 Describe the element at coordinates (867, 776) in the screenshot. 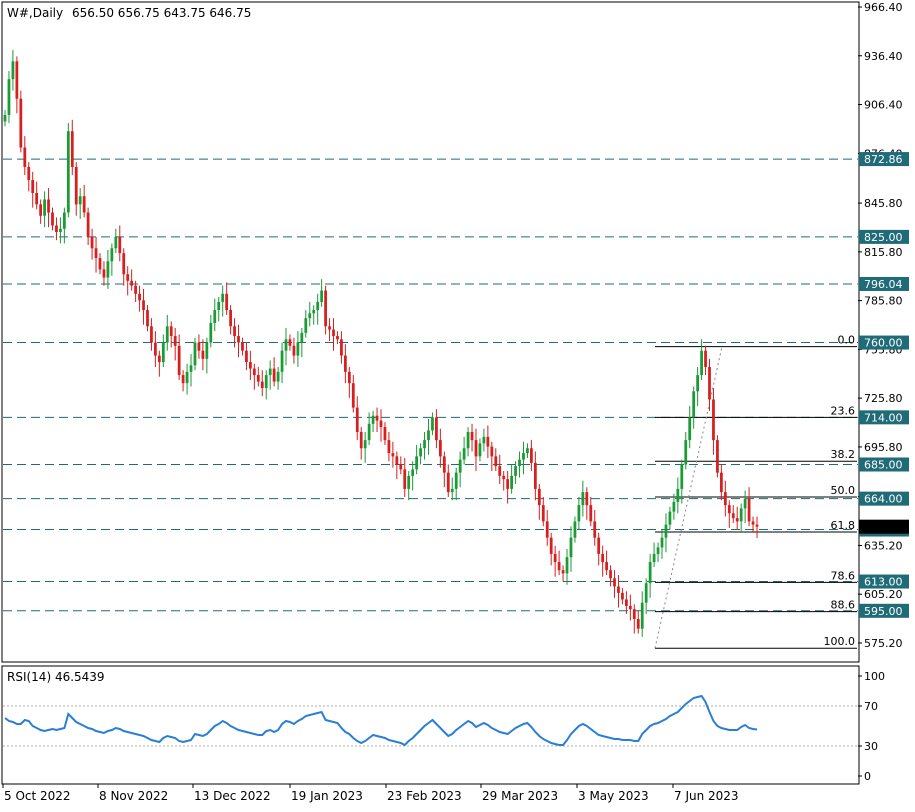

I see `rsi-tick-label: 0` at that location.